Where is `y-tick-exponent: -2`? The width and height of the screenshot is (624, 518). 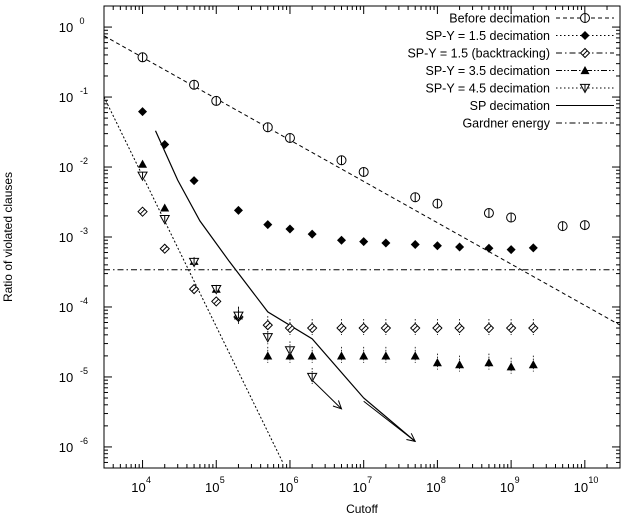
y-tick-exponent: -2 is located at coordinates (84, 161).